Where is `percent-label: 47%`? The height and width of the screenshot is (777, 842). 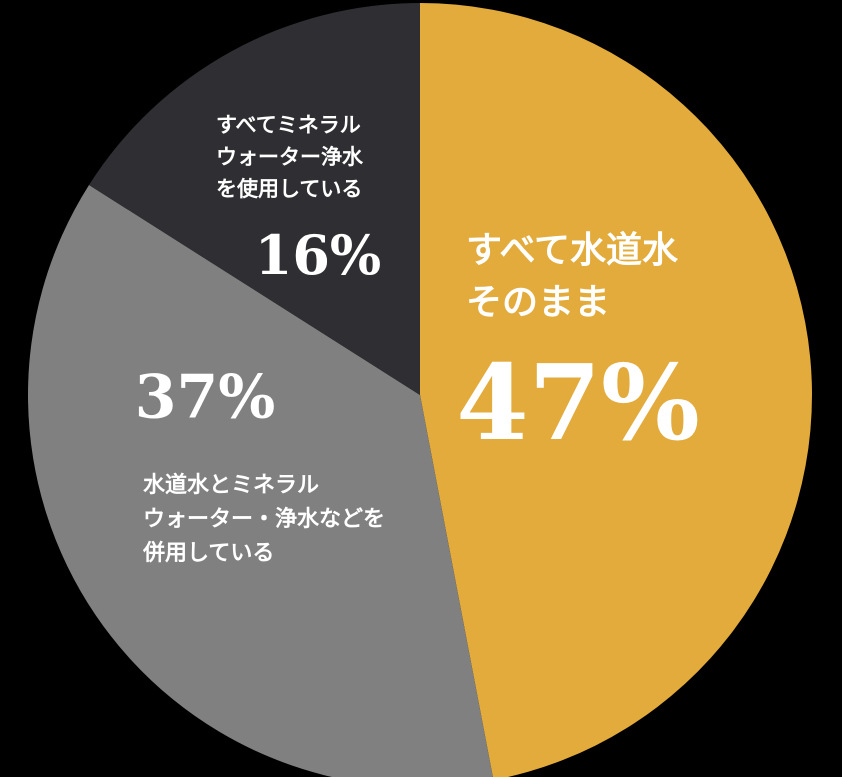
percent-label: 47% is located at coordinates (578, 402).